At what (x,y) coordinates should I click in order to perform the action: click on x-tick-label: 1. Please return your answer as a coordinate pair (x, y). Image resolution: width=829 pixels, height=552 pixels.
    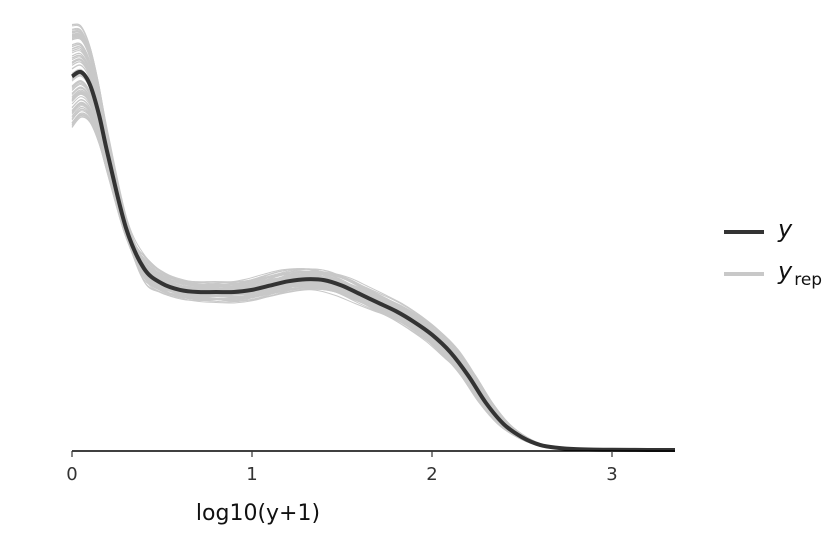
    Looking at the image, I should click on (251, 474).